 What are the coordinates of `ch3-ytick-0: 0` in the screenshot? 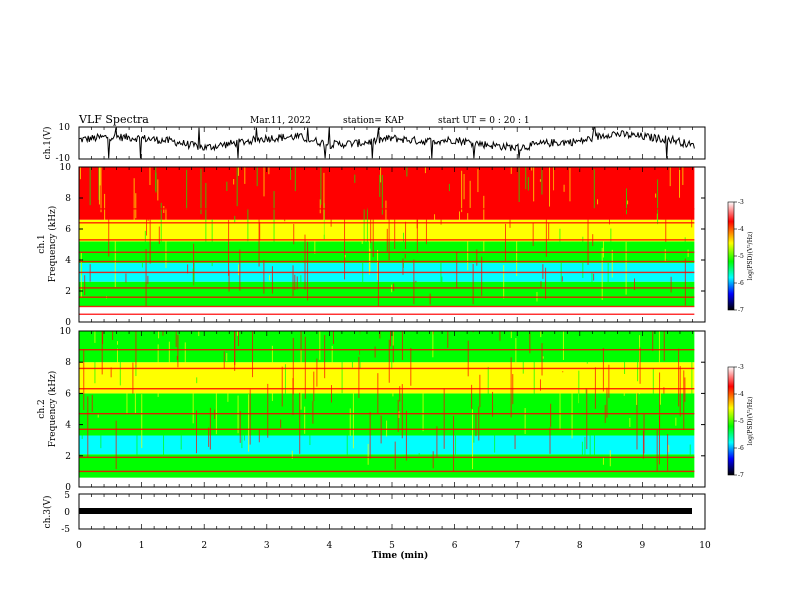 It's located at (67, 513).